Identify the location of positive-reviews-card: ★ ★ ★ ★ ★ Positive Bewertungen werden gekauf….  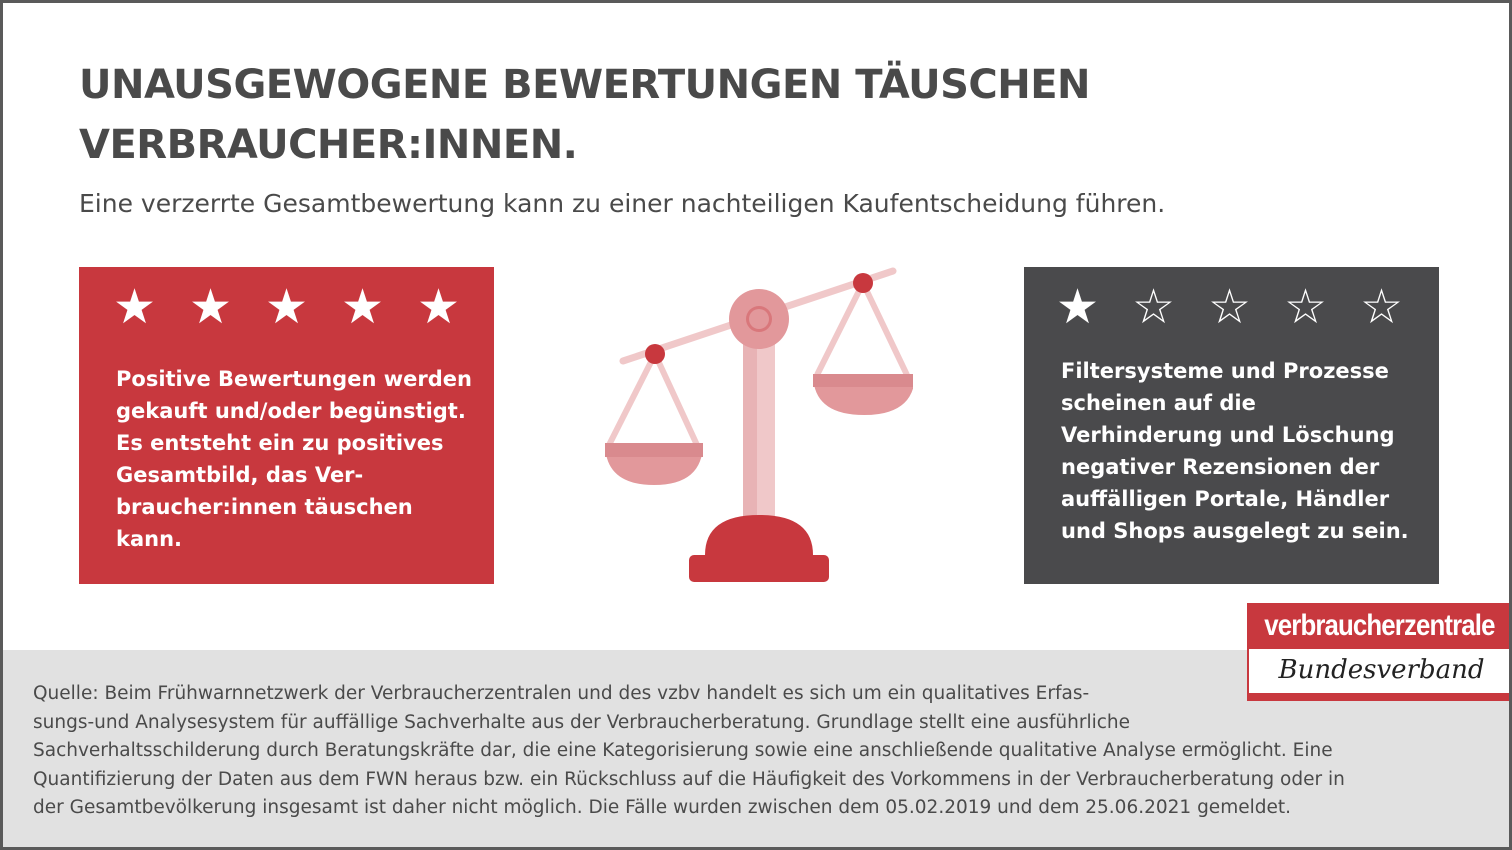
(286, 425).